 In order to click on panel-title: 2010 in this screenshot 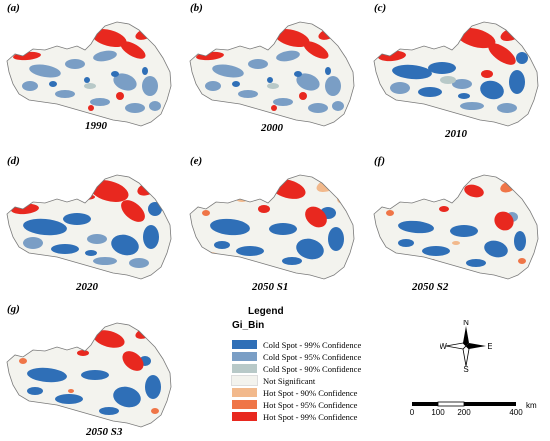, I will do `click(456, 134)`.